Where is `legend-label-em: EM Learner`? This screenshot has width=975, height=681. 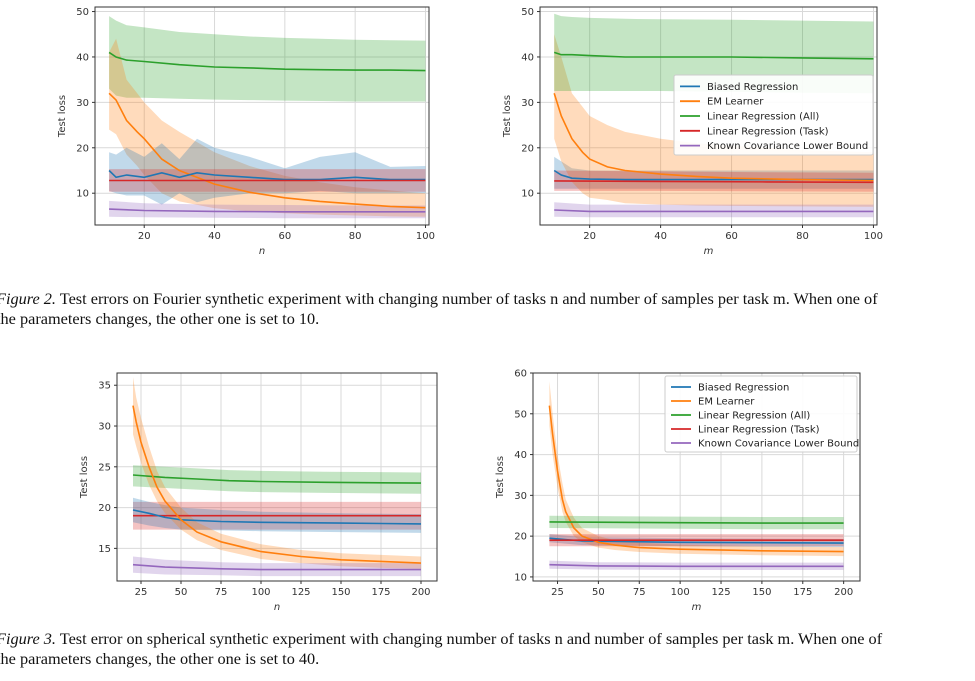
legend-label-em: EM Learner is located at coordinates (726, 402).